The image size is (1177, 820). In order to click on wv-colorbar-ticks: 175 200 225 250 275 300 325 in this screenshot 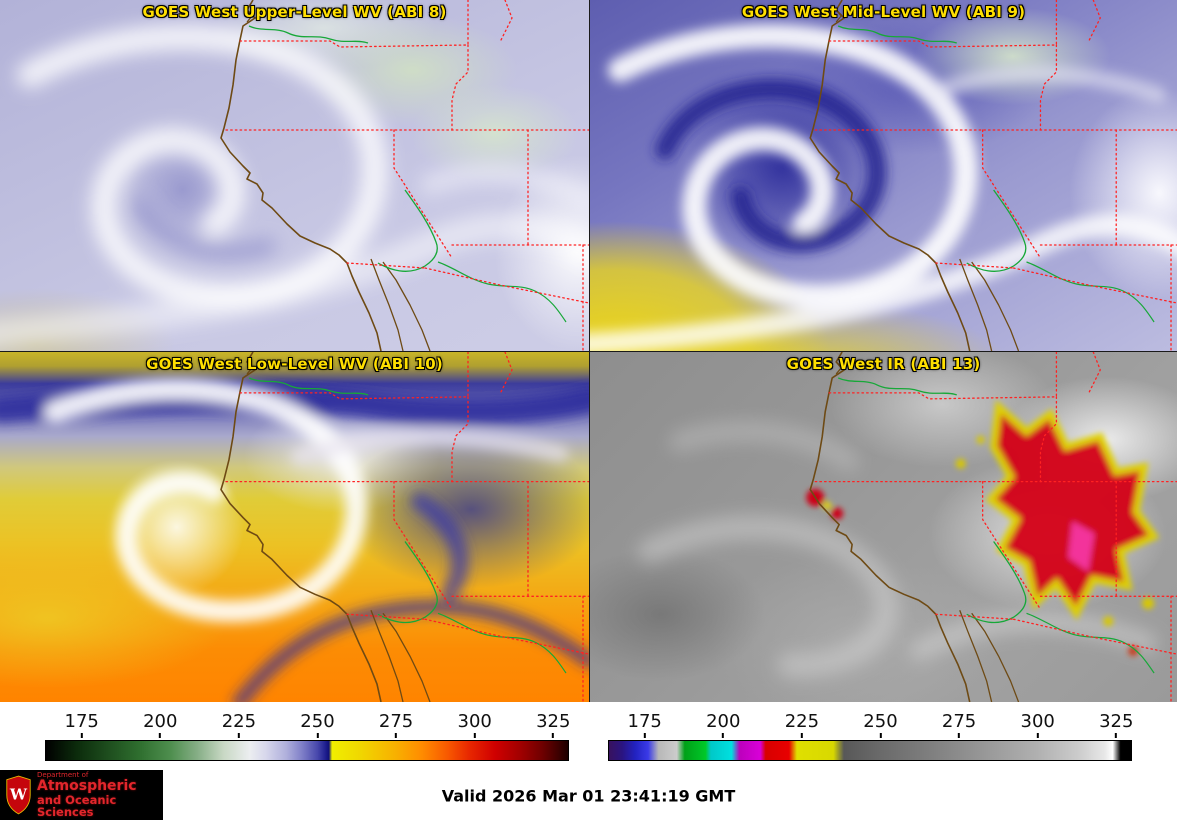, I will do `click(308, 725)`.